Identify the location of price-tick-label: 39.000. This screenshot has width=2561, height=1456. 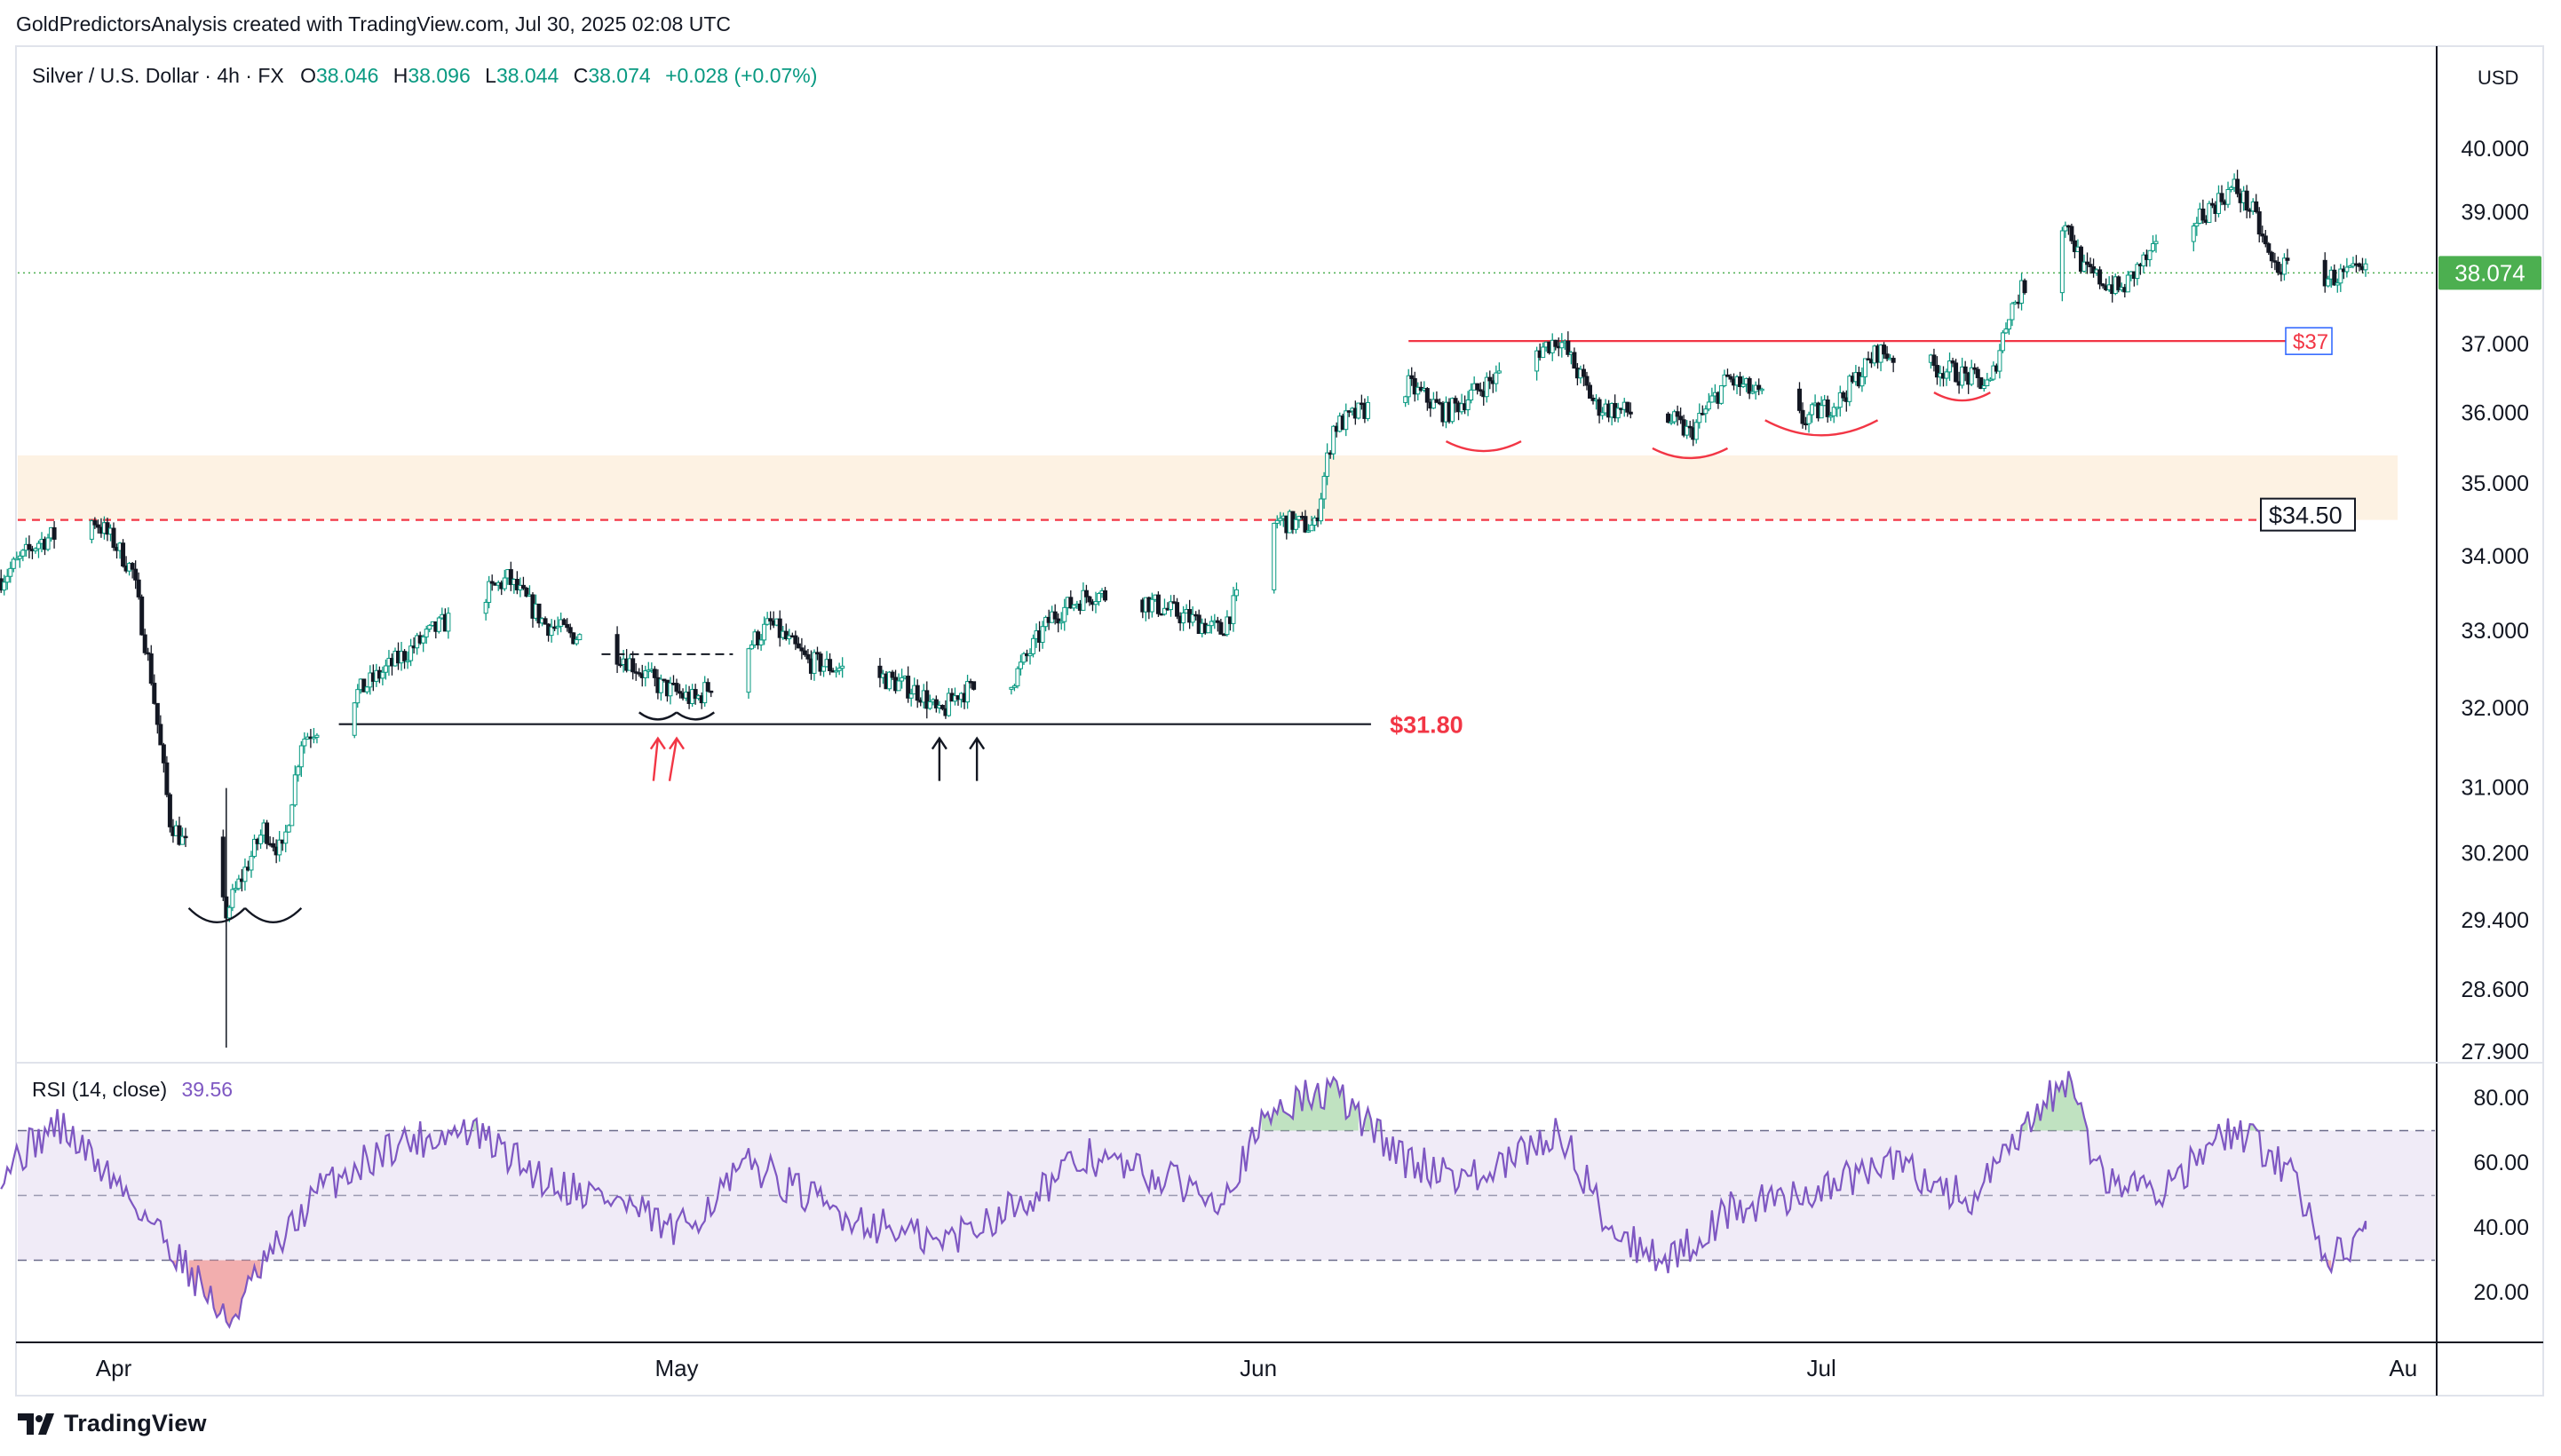
(2495, 213).